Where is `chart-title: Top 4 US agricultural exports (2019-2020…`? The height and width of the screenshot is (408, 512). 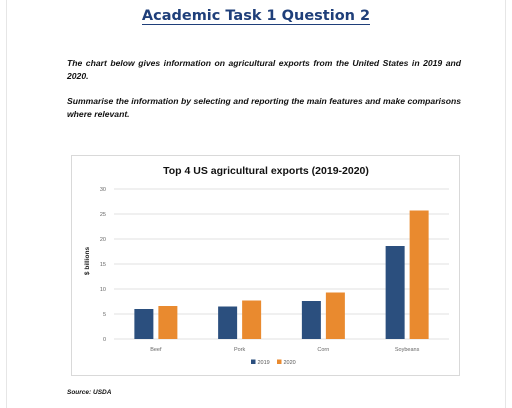
chart-title: Top 4 US agricultural exports (2019-2020… is located at coordinates (266, 171).